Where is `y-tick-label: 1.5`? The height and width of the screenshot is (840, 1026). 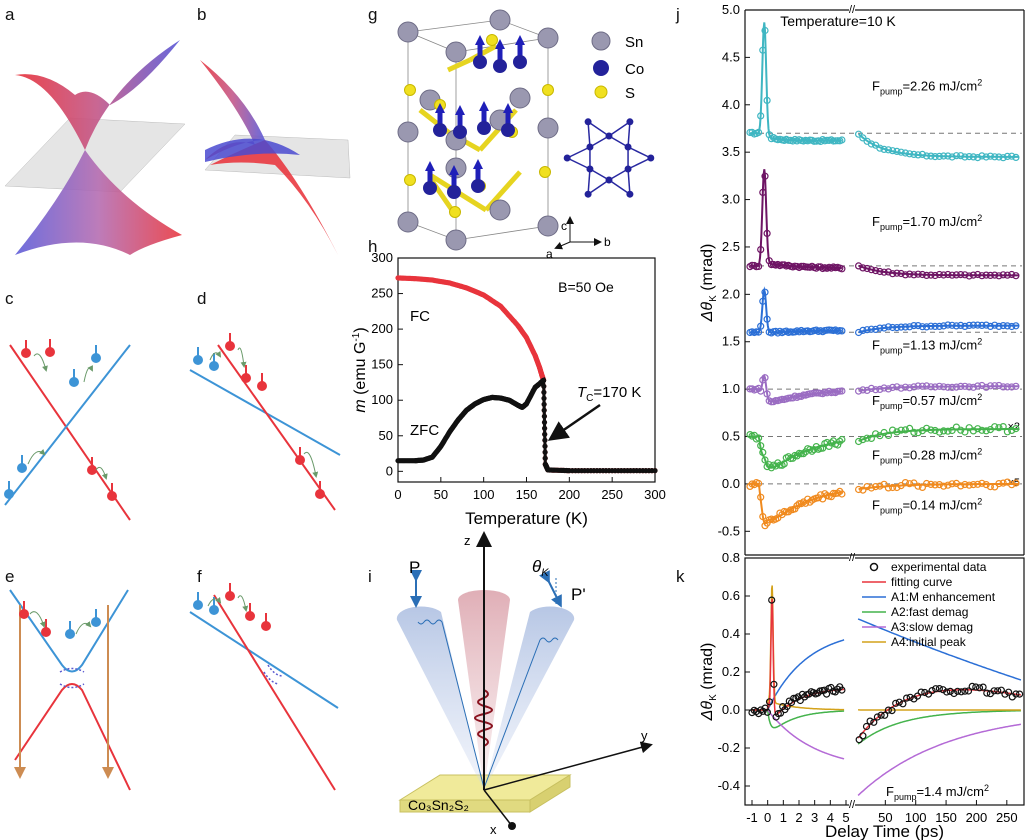 y-tick-label: 1.5 is located at coordinates (731, 341).